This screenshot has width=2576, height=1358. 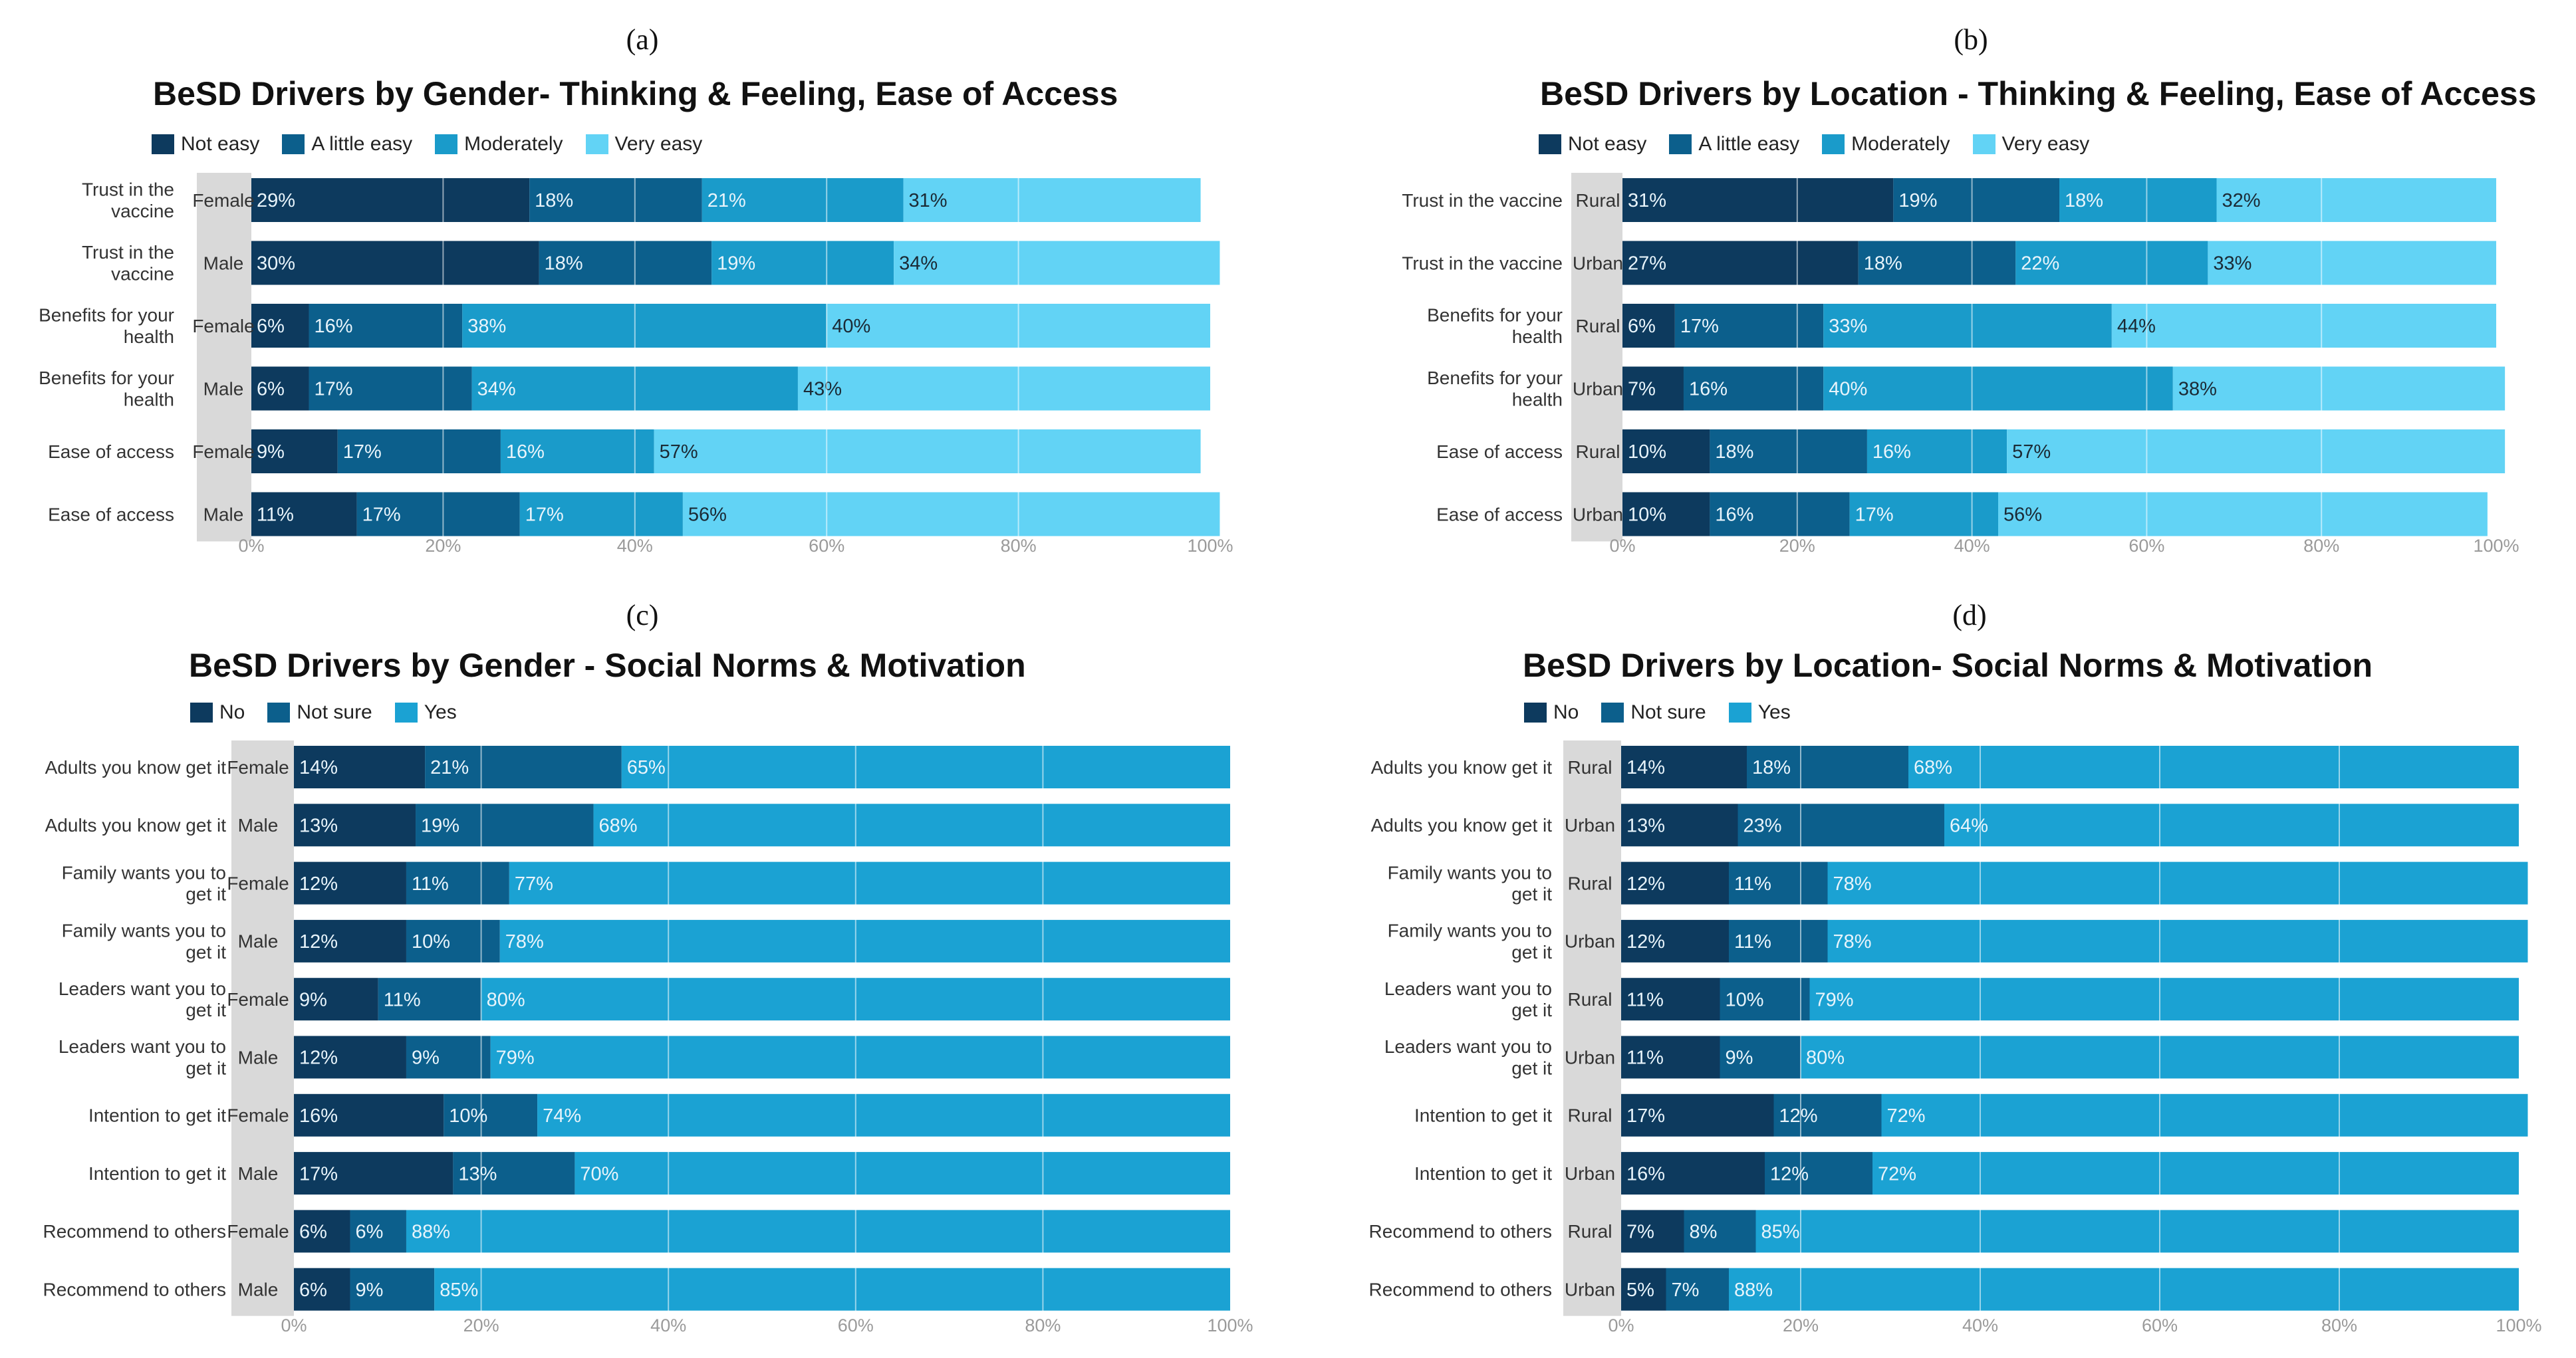 I want to click on legend-label: Yes, so click(x=440, y=712).